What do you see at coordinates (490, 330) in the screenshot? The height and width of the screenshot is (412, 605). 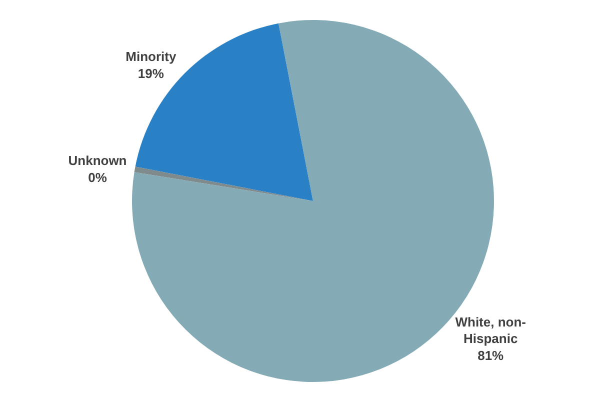 I see `slice-label: White, non-Hispanic` at bounding box center [490, 330].